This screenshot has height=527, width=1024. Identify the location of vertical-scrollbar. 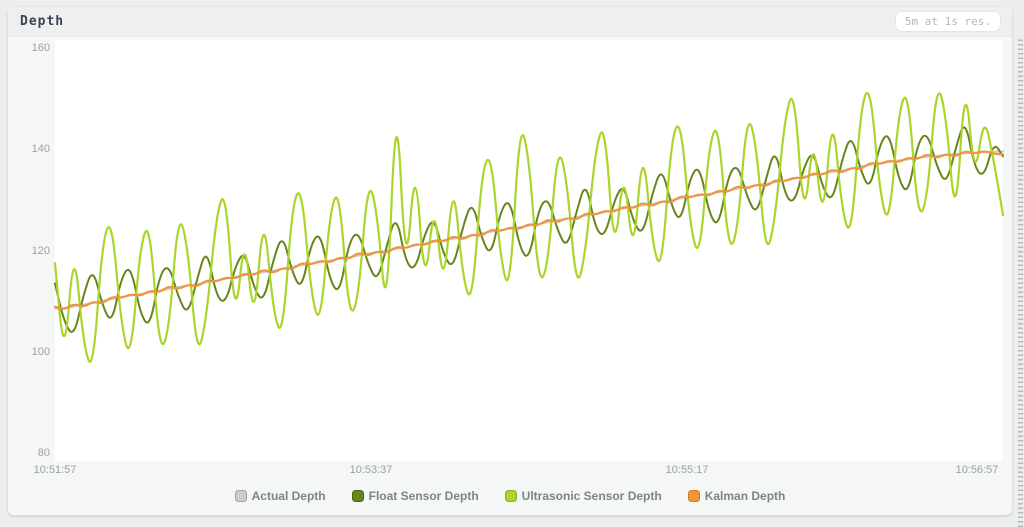
(1020, 282).